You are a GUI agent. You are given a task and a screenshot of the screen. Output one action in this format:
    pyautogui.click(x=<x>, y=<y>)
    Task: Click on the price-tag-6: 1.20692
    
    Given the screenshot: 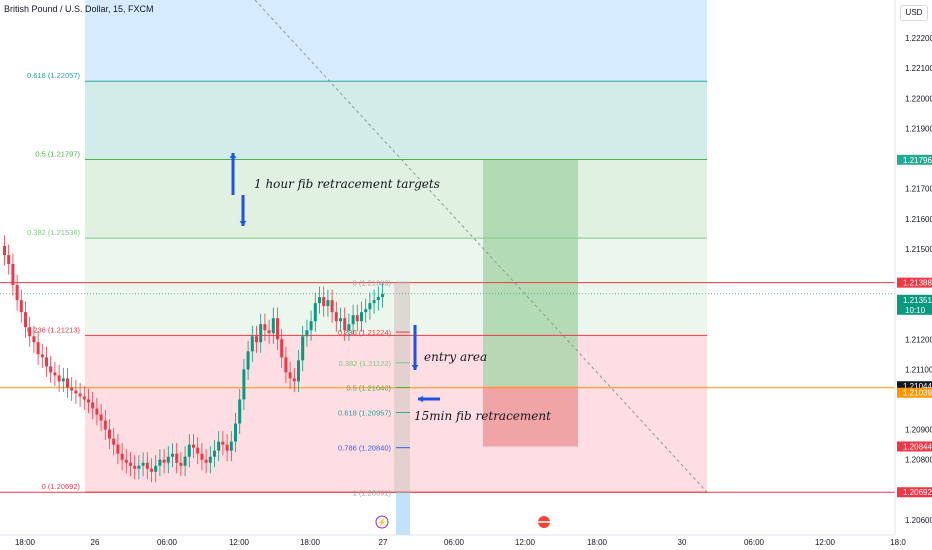 What is the action you would take?
    pyautogui.click(x=917, y=492)
    